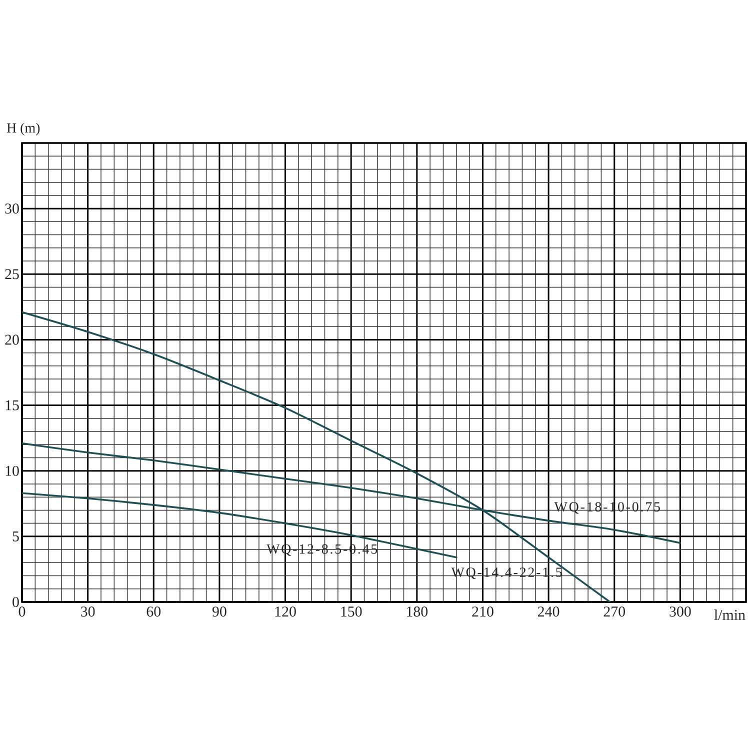 This screenshot has height=750, width=750. What do you see at coordinates (12, 209) in the screenshot?
I see `y-tick-label: 30` at bounding box center [12, 209].